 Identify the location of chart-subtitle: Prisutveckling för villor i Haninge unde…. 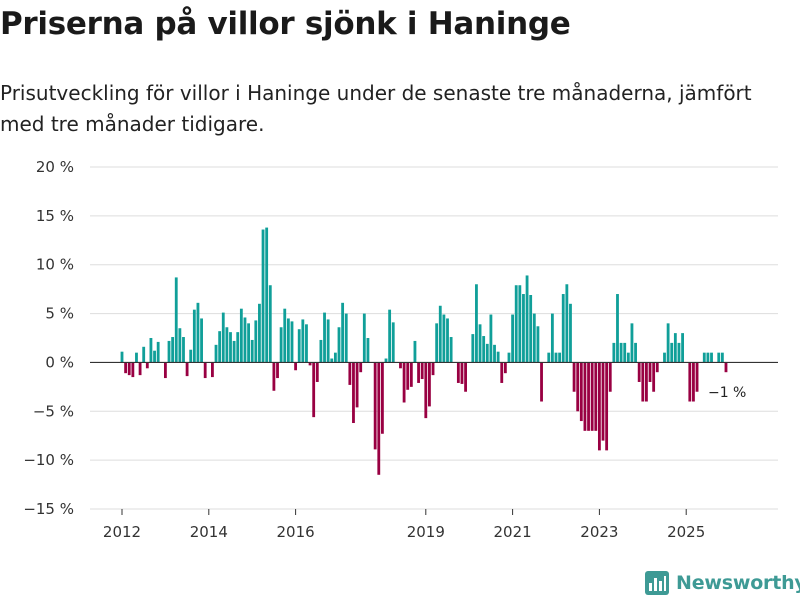
(376, 108).